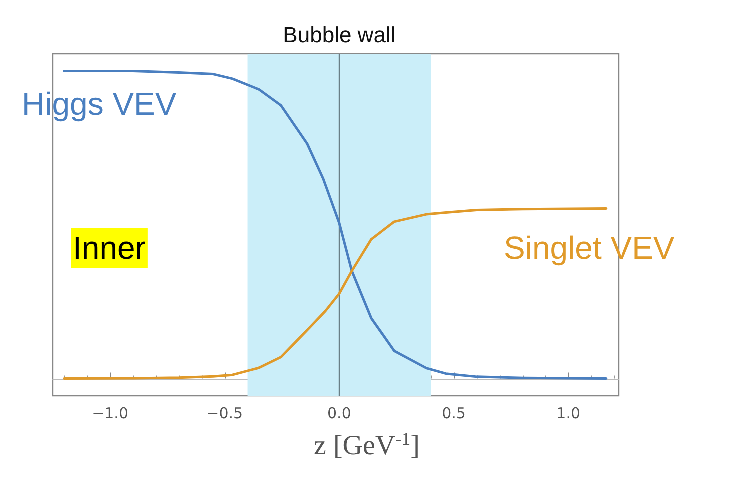 This screenshot has width=734, height=488. I want to click on x-tick-label: 1.0, so click(568, 413).